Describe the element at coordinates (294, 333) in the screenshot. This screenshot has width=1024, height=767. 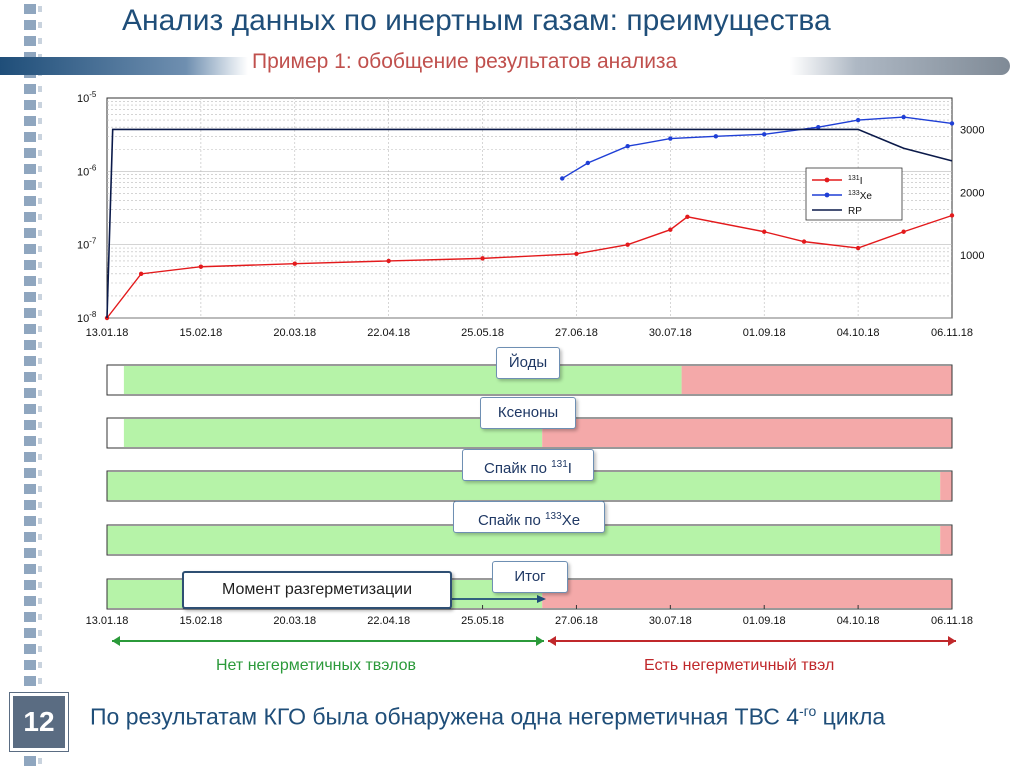
I see `x-tick-label: 20.03.18` at that location.